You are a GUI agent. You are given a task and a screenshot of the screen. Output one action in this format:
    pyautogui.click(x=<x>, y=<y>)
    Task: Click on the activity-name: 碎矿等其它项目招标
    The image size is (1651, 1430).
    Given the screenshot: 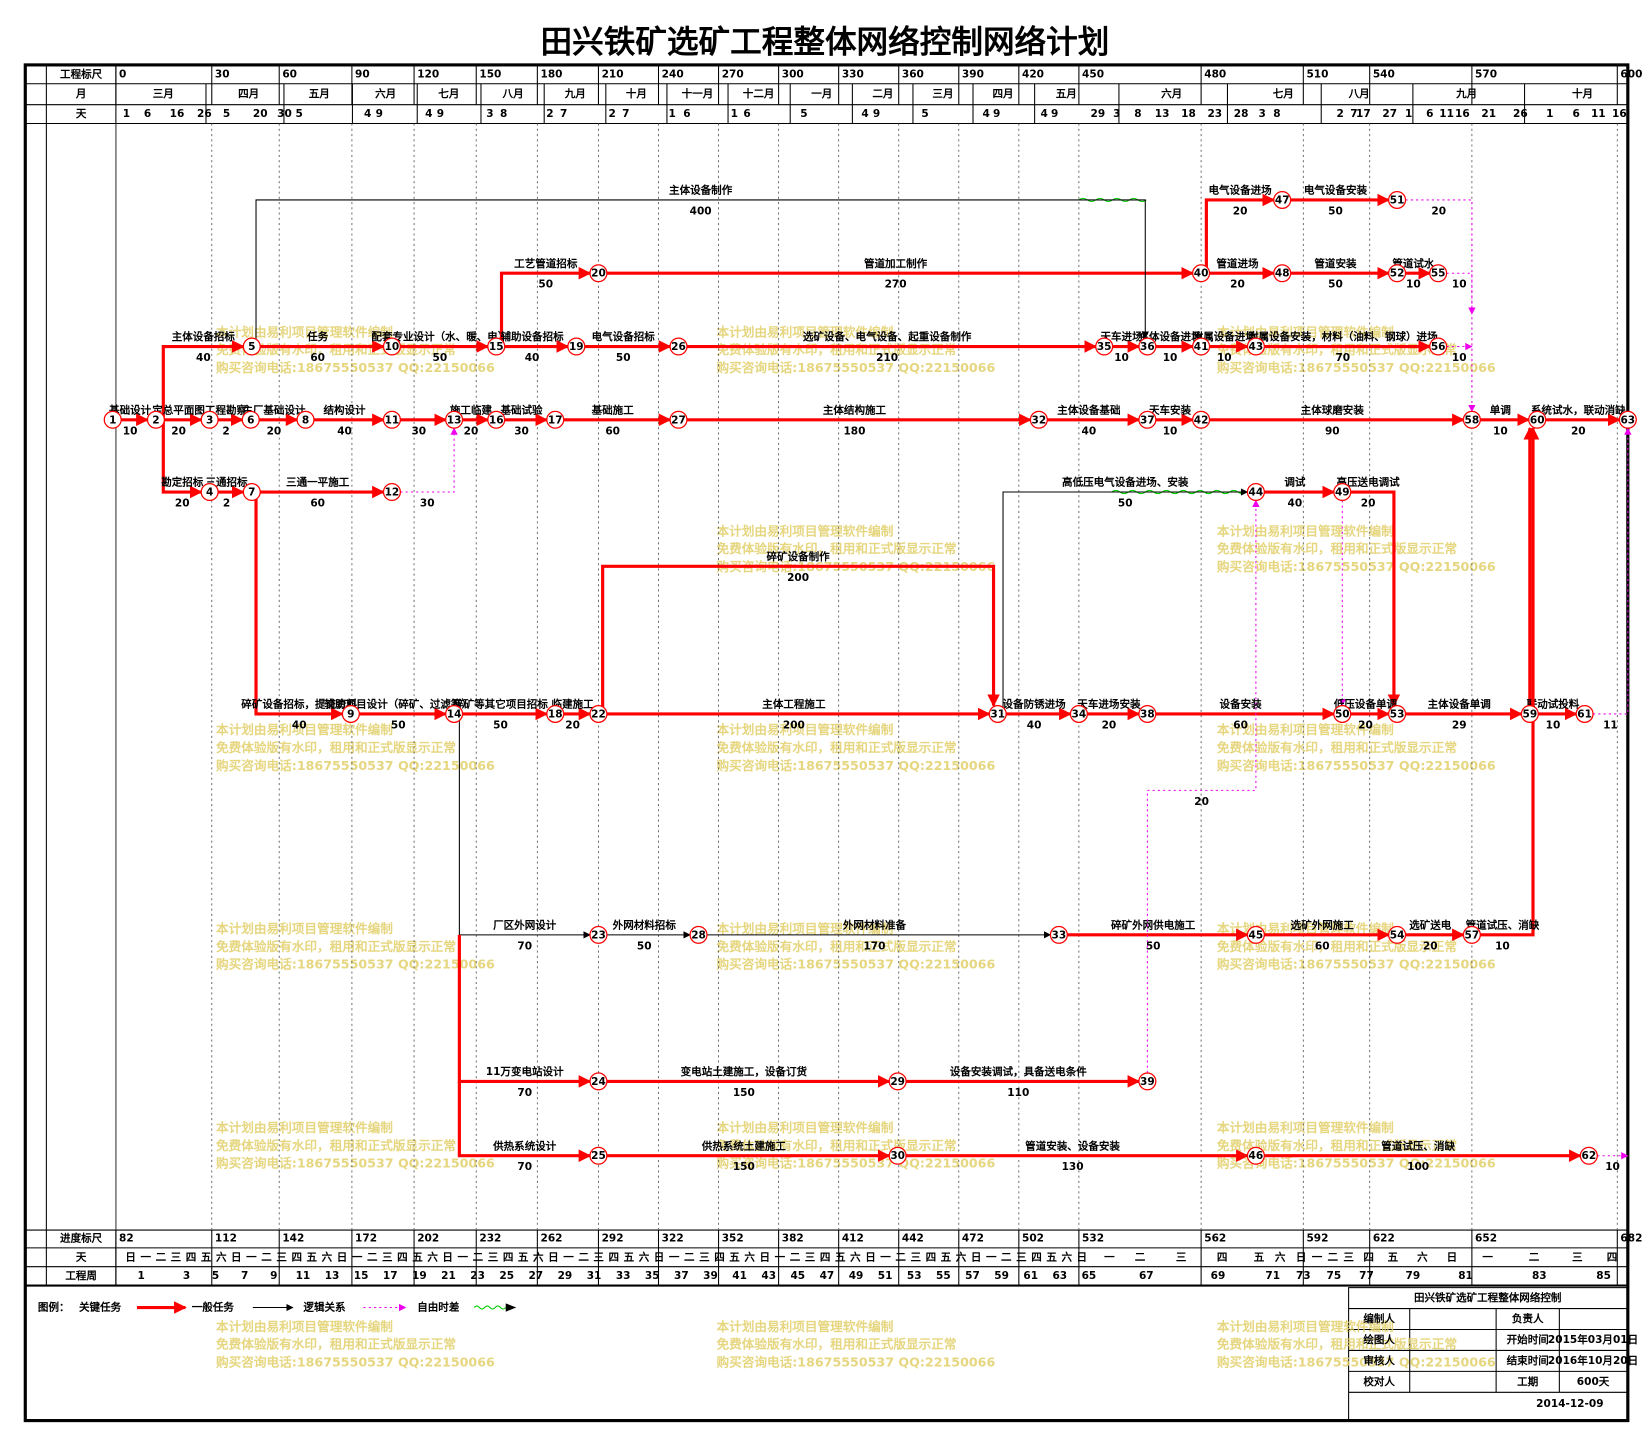 What is the action you would take?
    pyautogui.click(x=500, y=704)
    